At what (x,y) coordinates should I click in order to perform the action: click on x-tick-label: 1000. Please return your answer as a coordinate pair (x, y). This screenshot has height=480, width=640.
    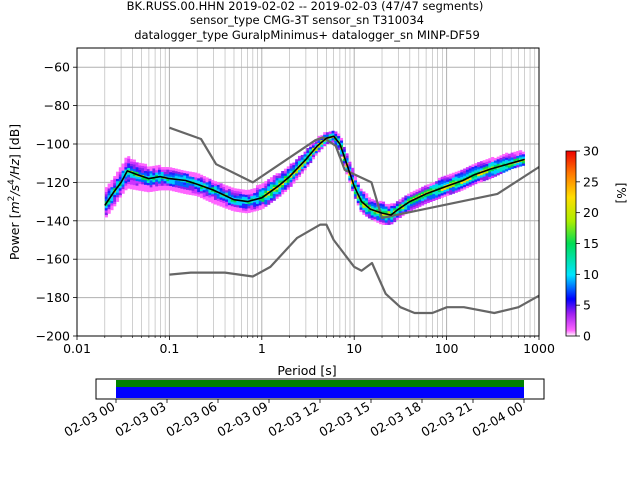
    Looking at the image, I should click on (539, 348).